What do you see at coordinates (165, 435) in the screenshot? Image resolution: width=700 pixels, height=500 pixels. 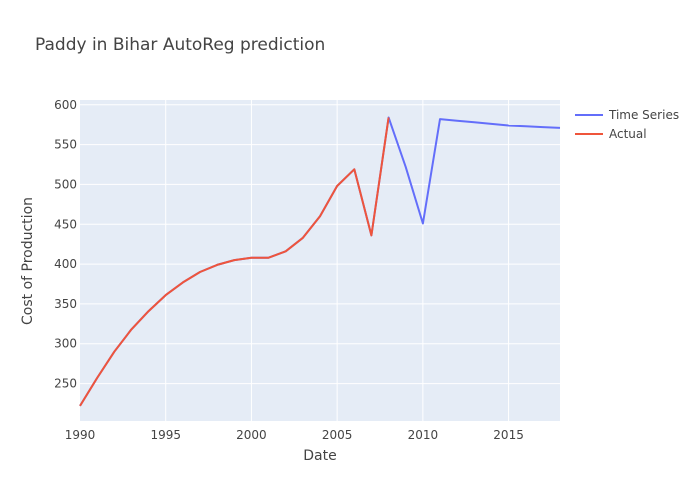 I see `x-tick-label: 1995` at bounding box center [165, 435].